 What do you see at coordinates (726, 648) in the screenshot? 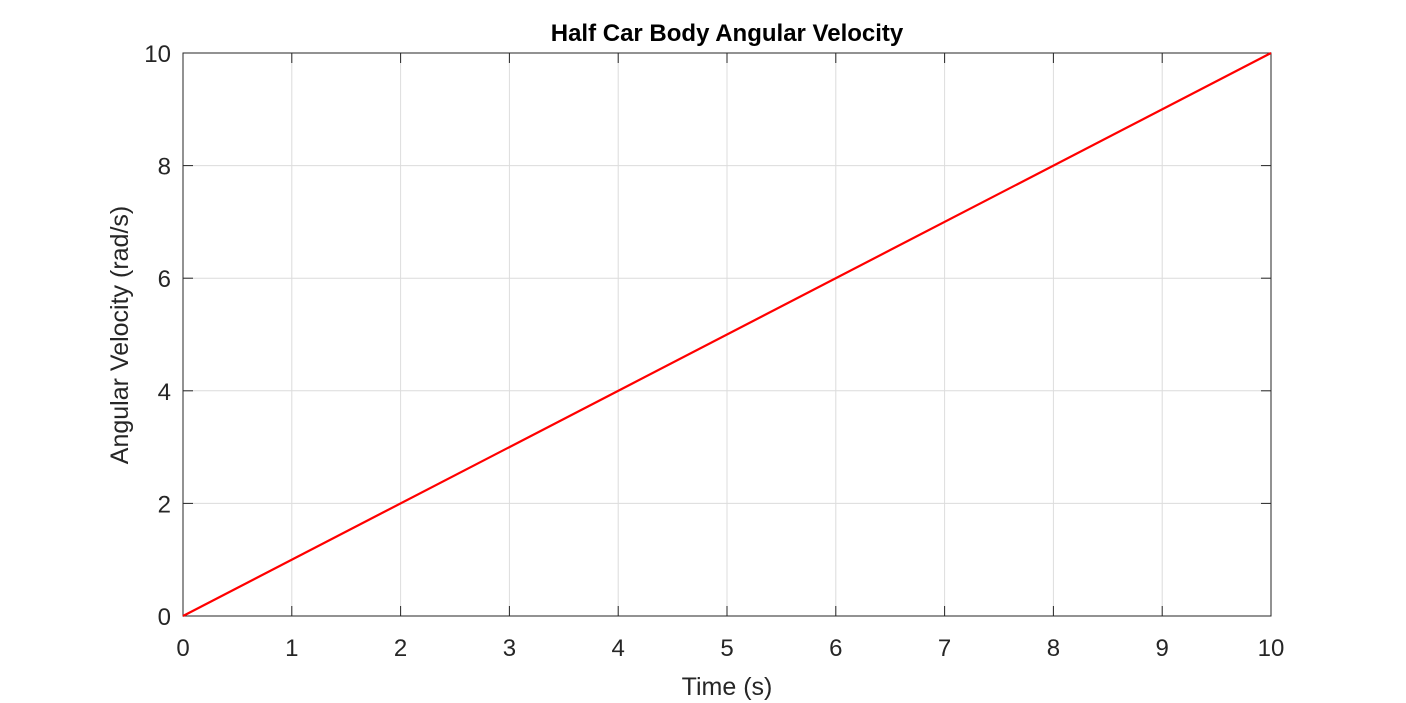
I see `x-tick-label: 5` at bounding box center [726, 648].